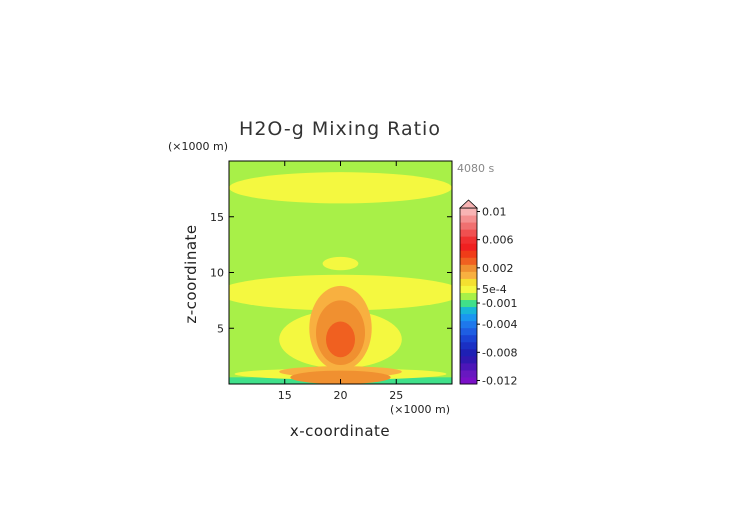 This screenshot has width=752, height=532. Describe the element at coordinates (396, 395) in the screenshot. I see `x-tick-label: 25` at that location.